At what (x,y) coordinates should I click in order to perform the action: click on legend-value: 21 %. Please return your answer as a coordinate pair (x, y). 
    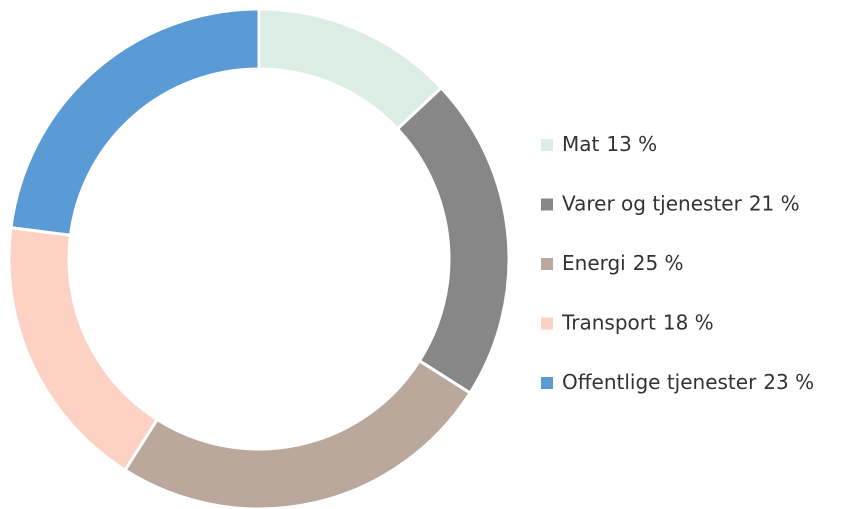
    Looking at the image, I should click on (774, 203).